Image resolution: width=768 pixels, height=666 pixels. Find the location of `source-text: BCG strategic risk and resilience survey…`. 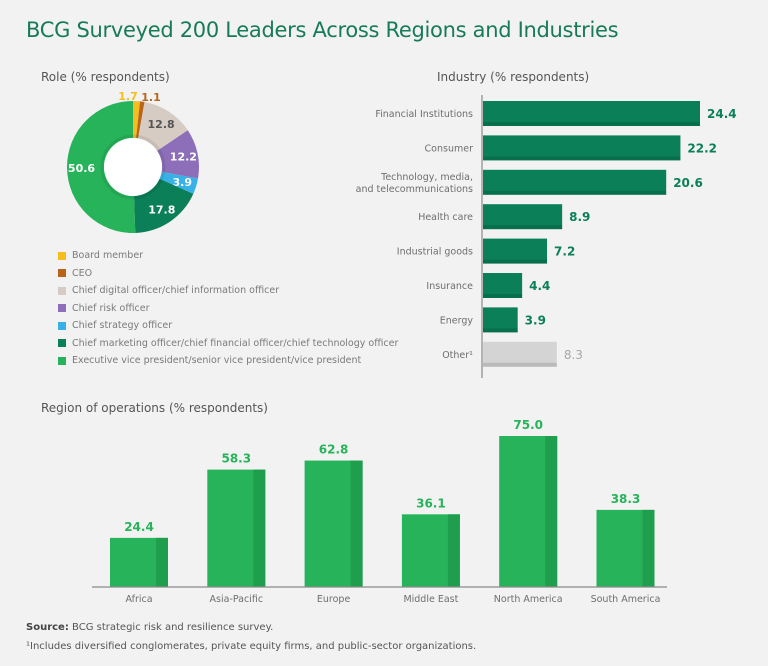

source-text: BCG strategic risk and resilience survey… is located at coordinates (173, 627).